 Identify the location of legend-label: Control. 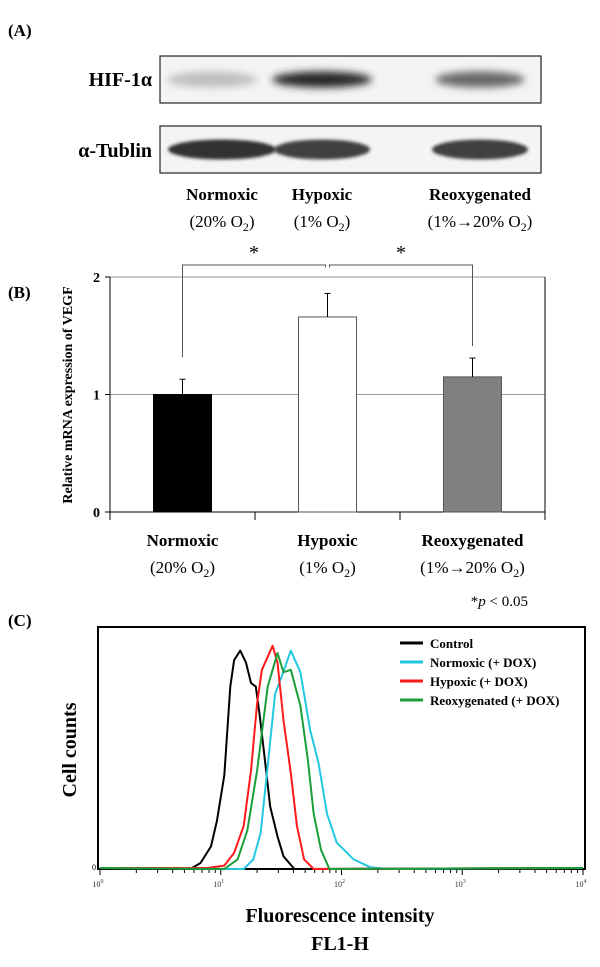
(451, 643).